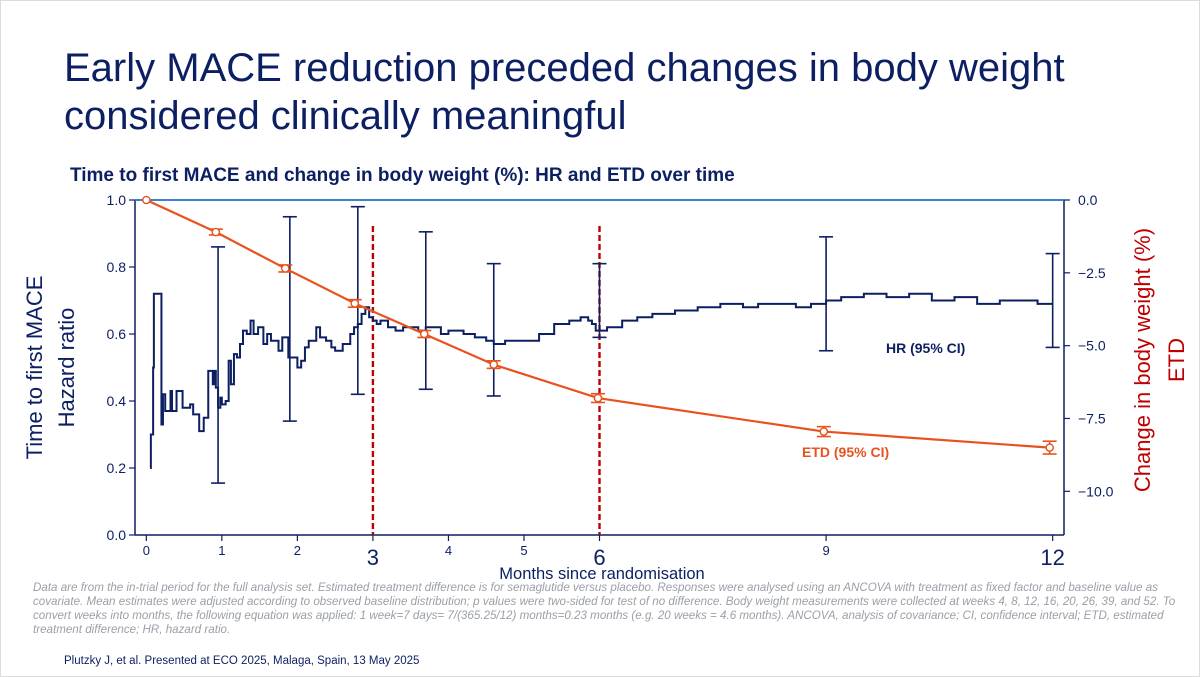  What do you see at coordinates (34, 368) in the screenshot?
I see `y-axis-left-title-line1: Time to first MACE` at bounding box center [34, 368].